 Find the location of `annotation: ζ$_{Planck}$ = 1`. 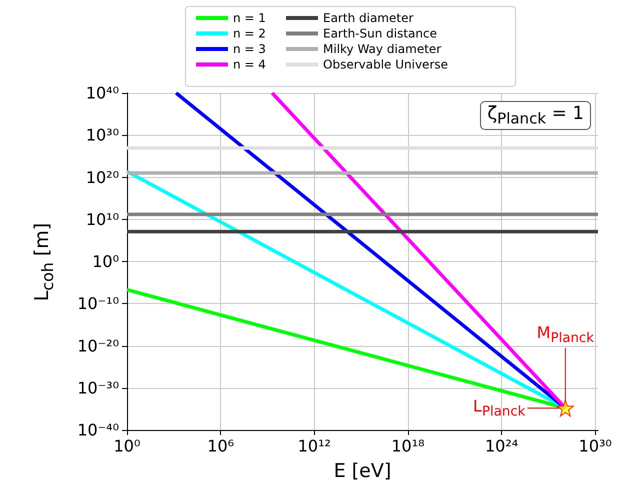

annotation: ζ$_{Planck}$ = 1 is located at coordinates (535, 115).